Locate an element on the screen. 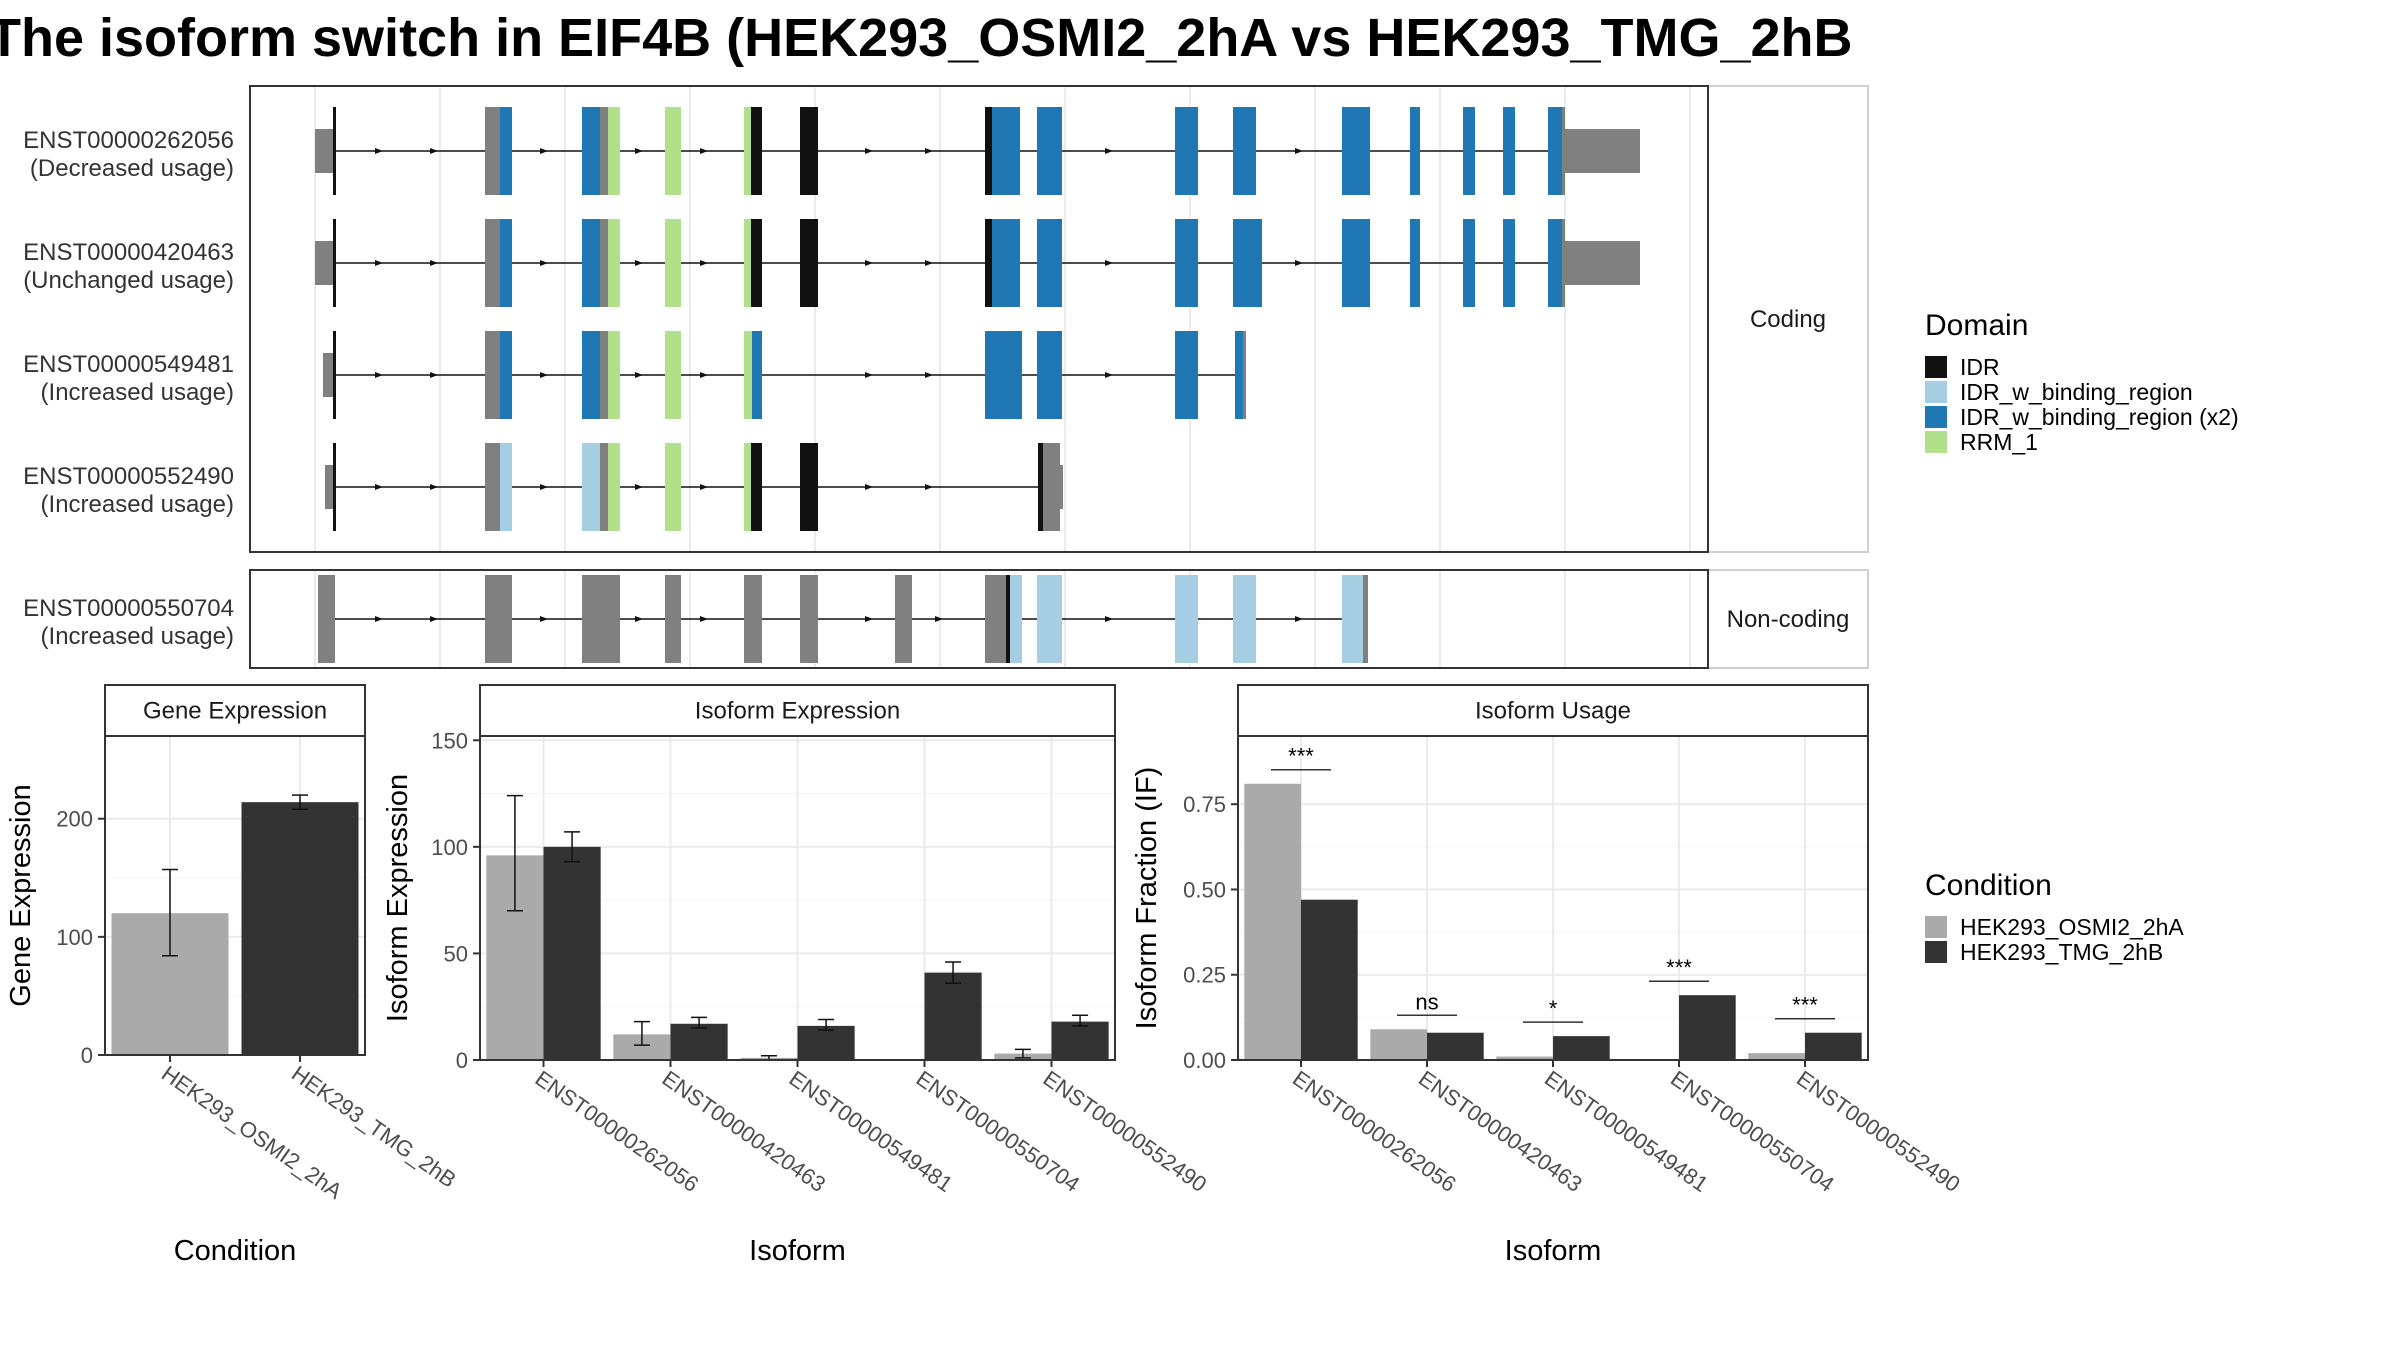  transcript-usage: (Unchanged usage) is located at coordinates (128, 280).